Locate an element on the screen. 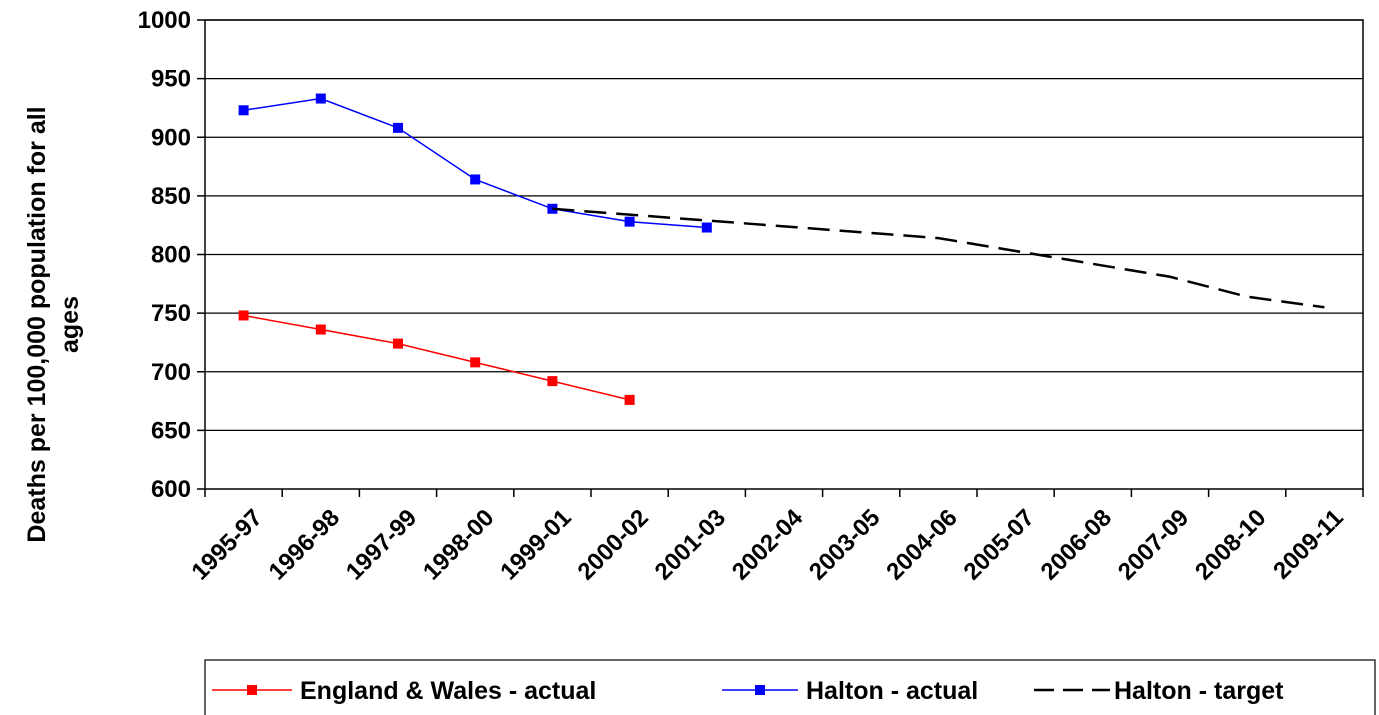  x-tick-label-2008-10: 2008-10 is located at coordinates (1230, 544).